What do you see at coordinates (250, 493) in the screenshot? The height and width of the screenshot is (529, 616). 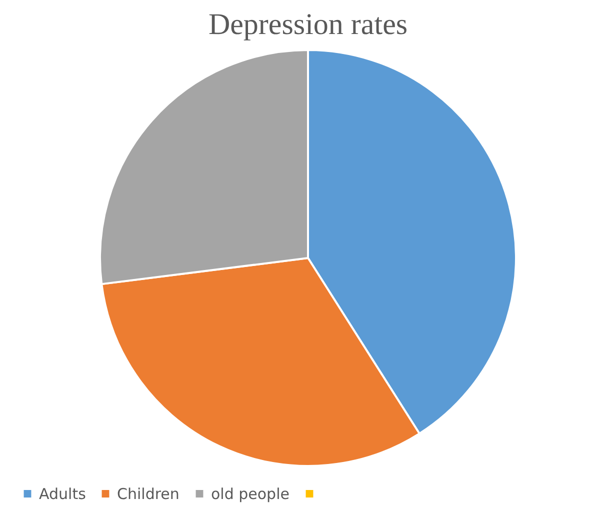 I see `legend-label: old people` at bounding box center [250, 493].